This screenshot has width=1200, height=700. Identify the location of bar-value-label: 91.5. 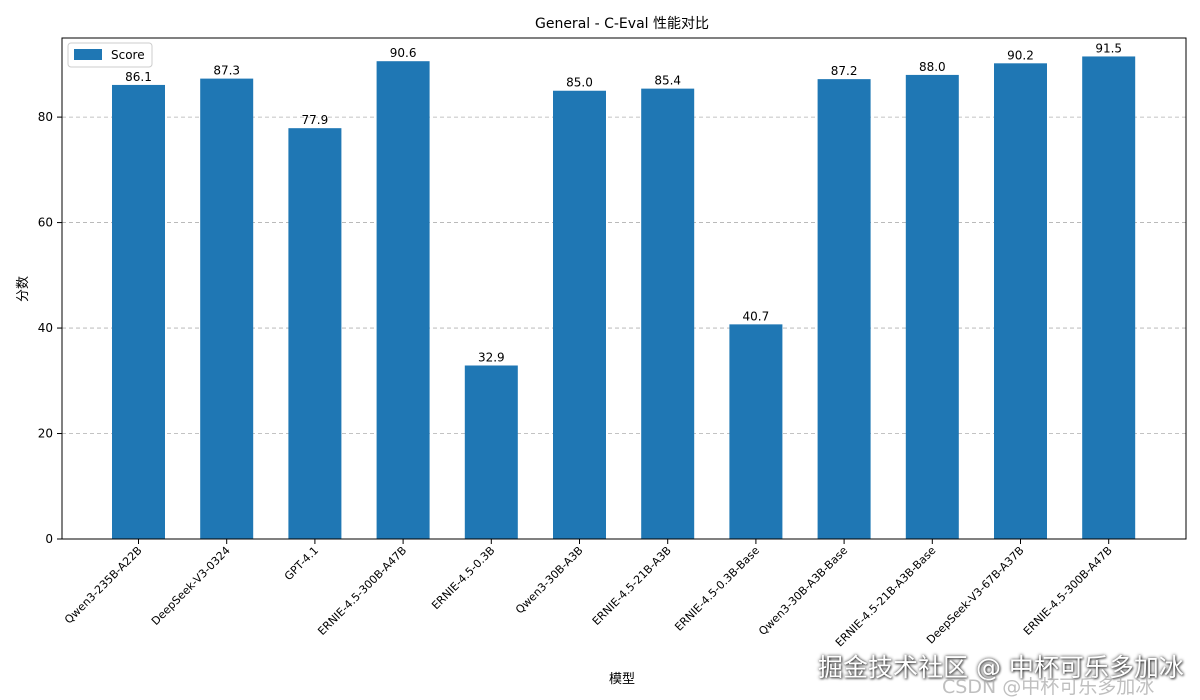
(1108, 48).